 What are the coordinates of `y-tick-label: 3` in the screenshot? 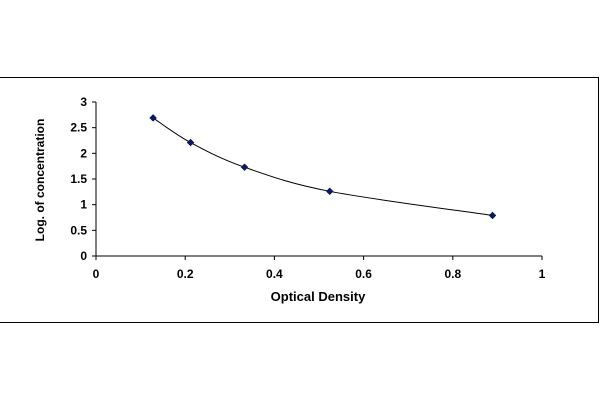 It's located at (83, 102).